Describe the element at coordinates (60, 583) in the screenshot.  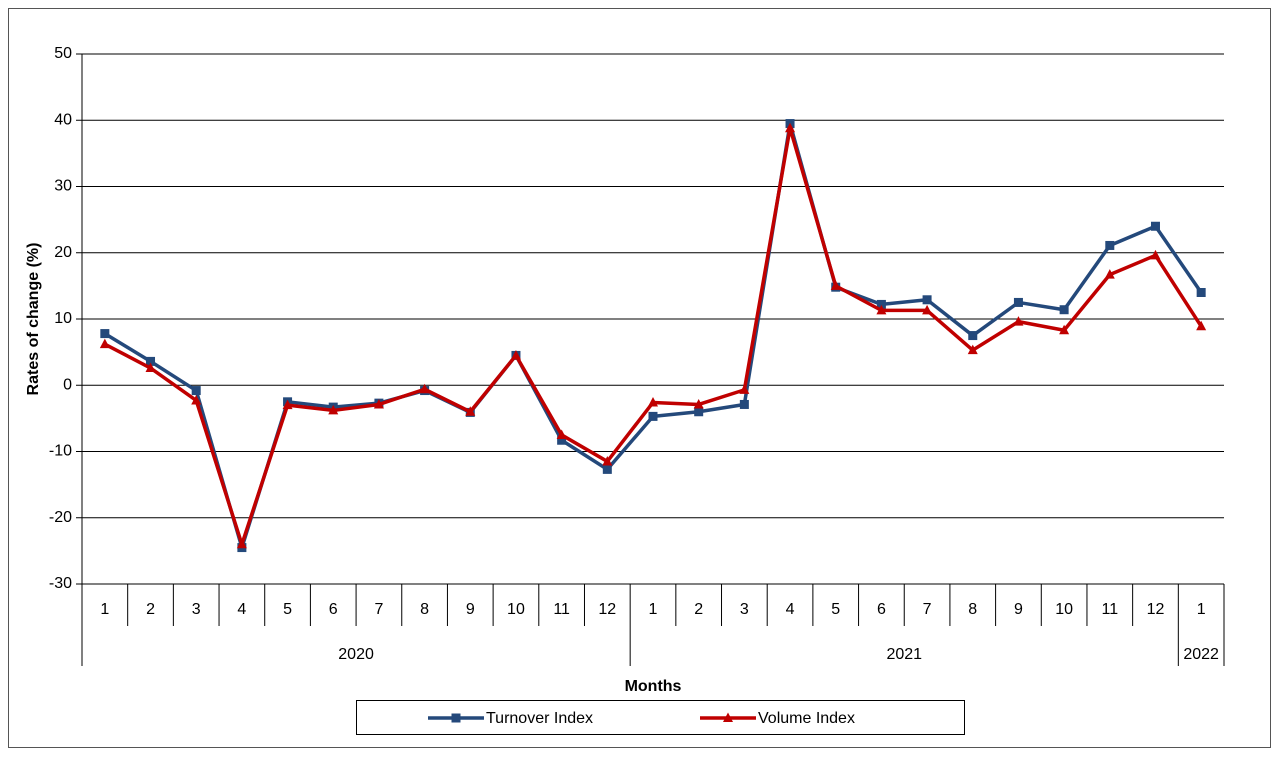
I see `y-tick-label: -30` at that location.